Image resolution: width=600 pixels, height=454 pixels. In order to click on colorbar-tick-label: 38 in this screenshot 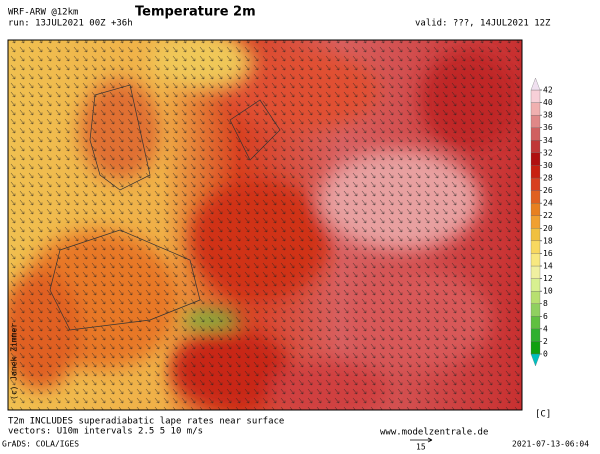, I will do `click(548, 115)`.